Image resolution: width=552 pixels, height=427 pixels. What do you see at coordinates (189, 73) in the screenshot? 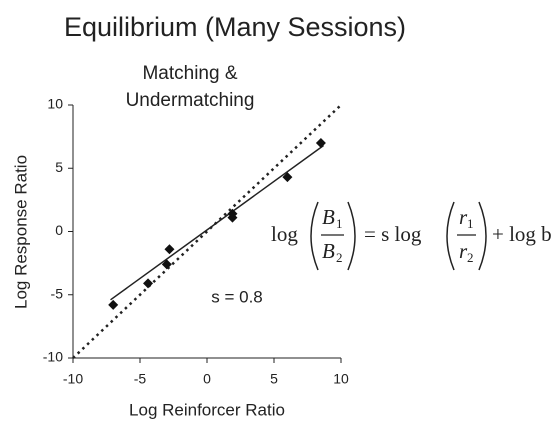
I see `annotation: Matching &` at bounding box center [189, 73].